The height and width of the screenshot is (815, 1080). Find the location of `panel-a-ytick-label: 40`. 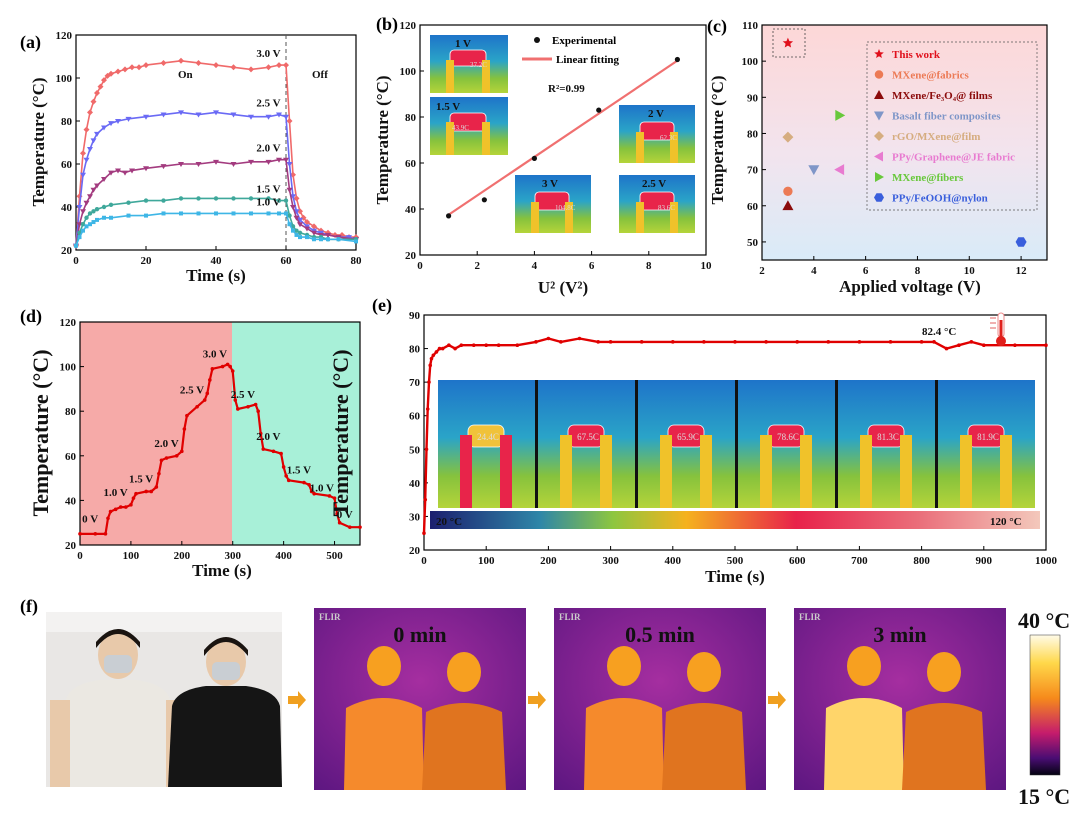

panel-a-ytick-label: 40 is located at coordinates (67, 208).